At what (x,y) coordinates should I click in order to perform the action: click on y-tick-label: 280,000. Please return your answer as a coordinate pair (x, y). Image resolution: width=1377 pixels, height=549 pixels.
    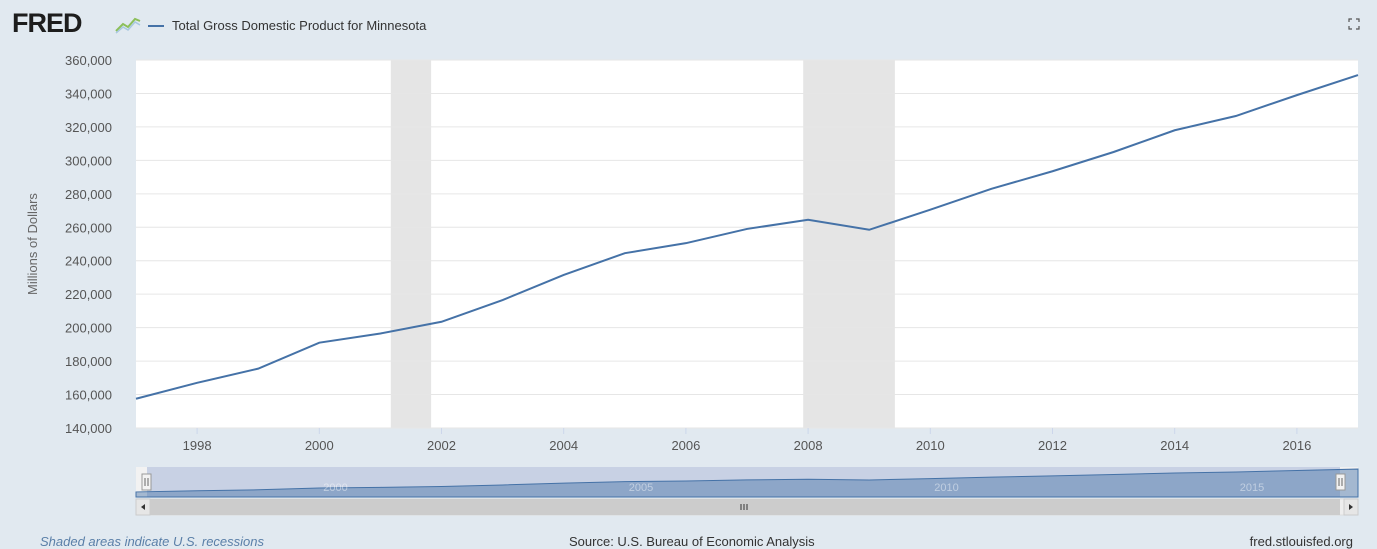
    Looking at the image, I should click on (88, 194).